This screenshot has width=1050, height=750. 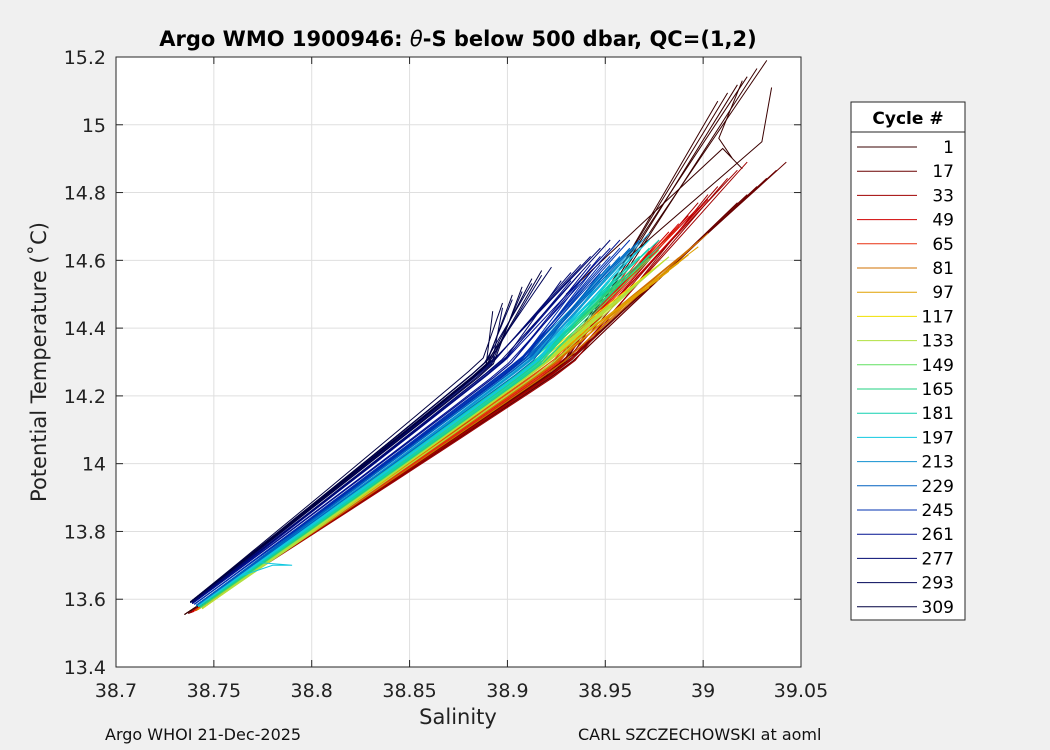 I want to click on chart-title-prefix: Argo WMO 1900946:, so click(x=284, y=39).